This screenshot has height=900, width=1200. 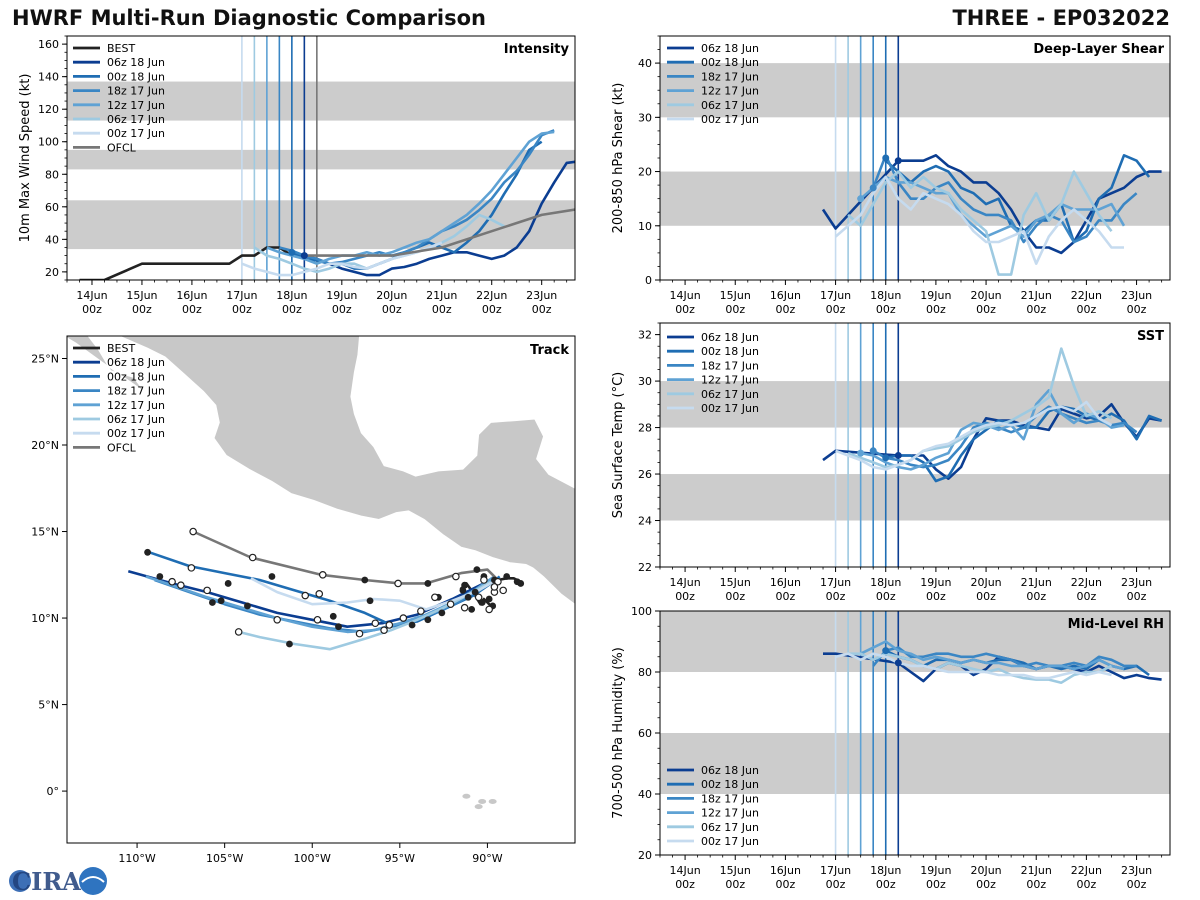 I want to click on y-tick-label: 0, so click(x=648, y=280).